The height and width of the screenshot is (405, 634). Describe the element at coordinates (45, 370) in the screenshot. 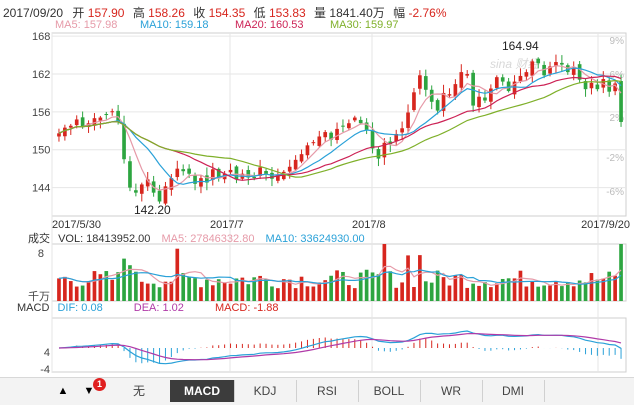

I see `macd-axis-bottom: -4` at that location.